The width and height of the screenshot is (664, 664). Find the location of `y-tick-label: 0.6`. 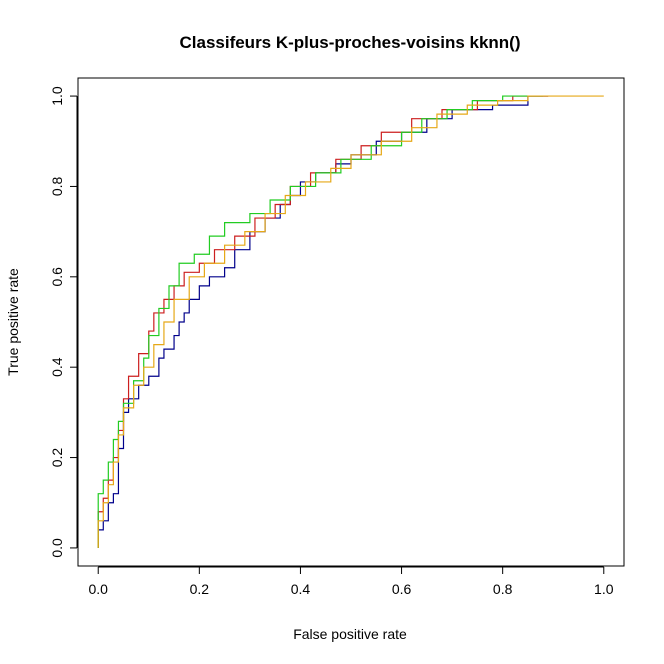

y-tick-label: 0.6 is located at coordinates (57, 277).